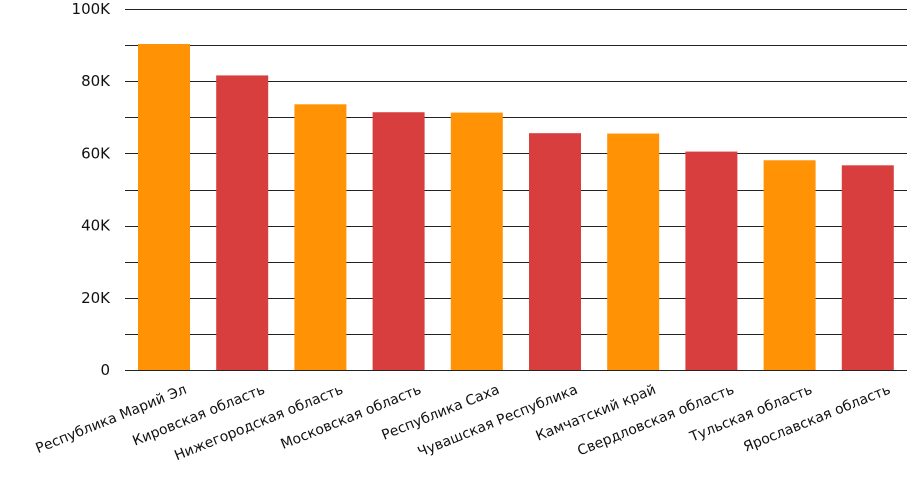 The image size is (922, 489). Describe the element at coordinates (92, 9) in the screenshot. I see `y-tick-label: 100K` at that location.